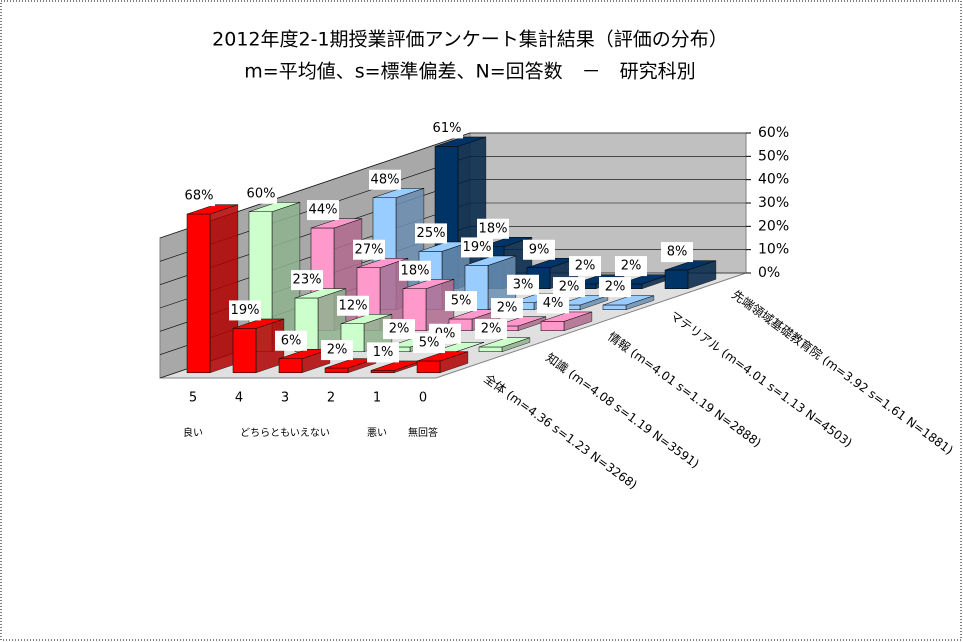 The width and height of the screenshot is (963, 642). Describe the element at coordinates (773, 156) in the screenshot. I see `y-tick-label: 50%` at that location.